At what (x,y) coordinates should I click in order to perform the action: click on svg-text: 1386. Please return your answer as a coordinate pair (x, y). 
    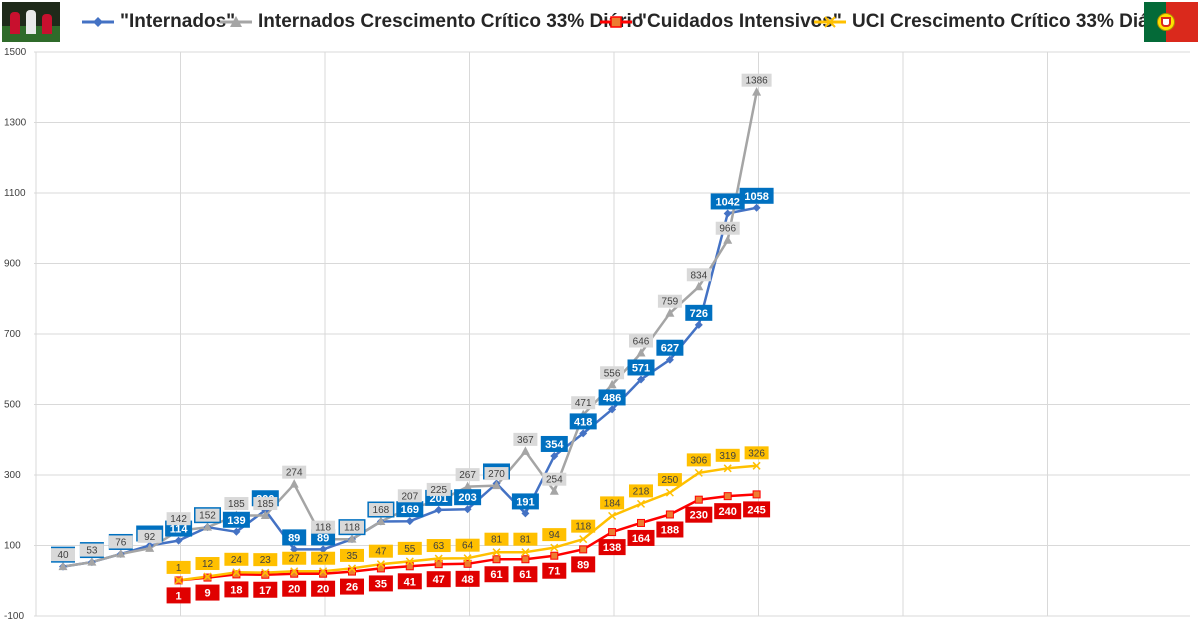
    Looking at the image, I should click on (756, 81).